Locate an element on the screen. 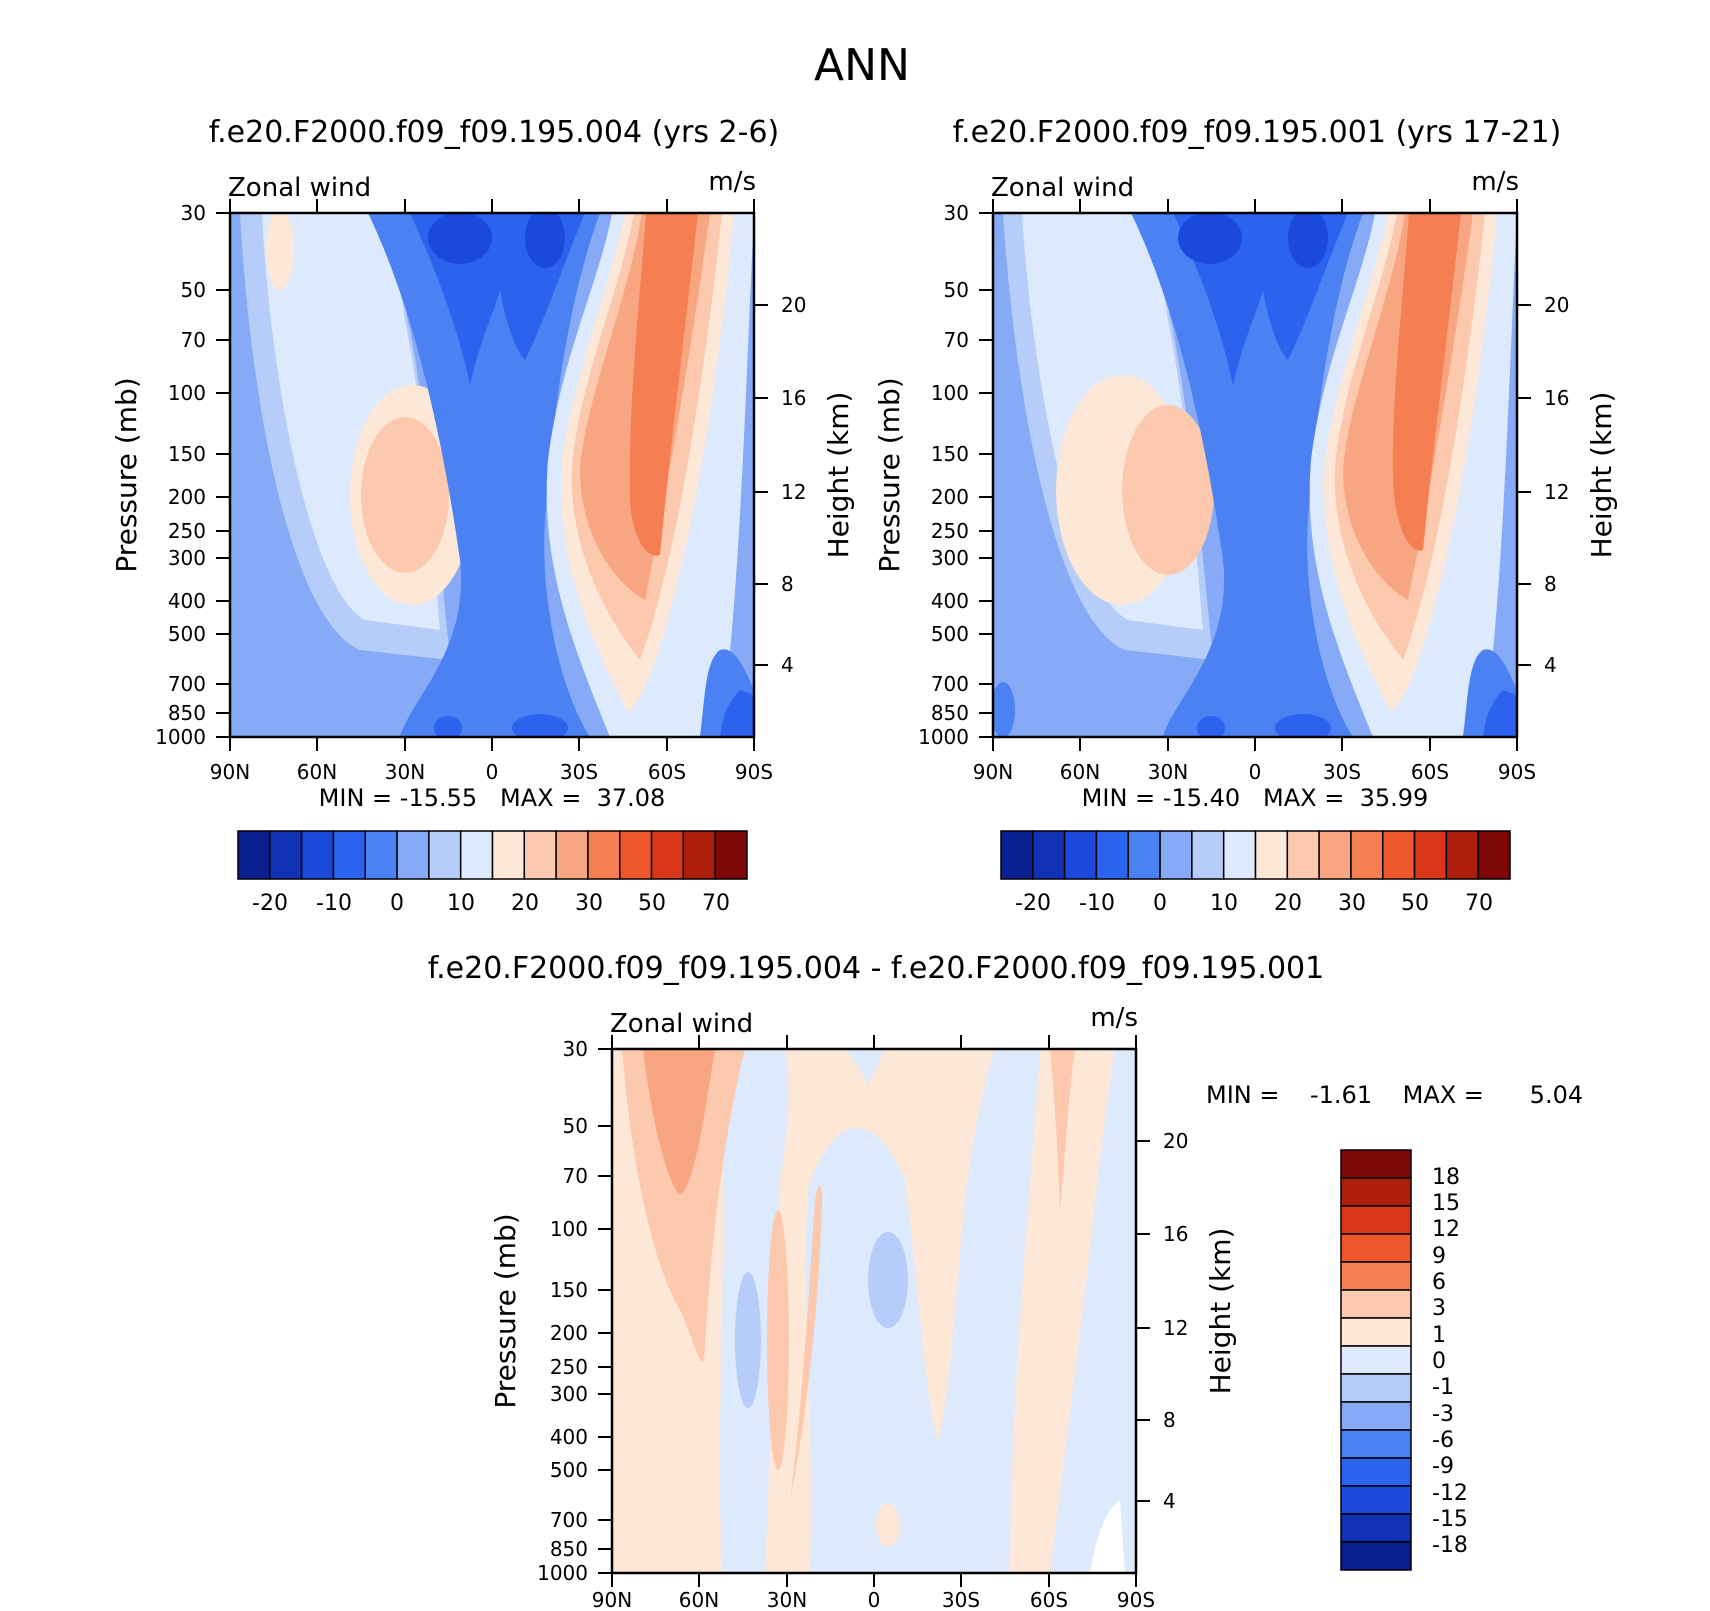 Image resolution: width=1710 pixels, height=1611 pixels. panel-diff-left-string: Zonal wind is located at coordinates (681, 1024).